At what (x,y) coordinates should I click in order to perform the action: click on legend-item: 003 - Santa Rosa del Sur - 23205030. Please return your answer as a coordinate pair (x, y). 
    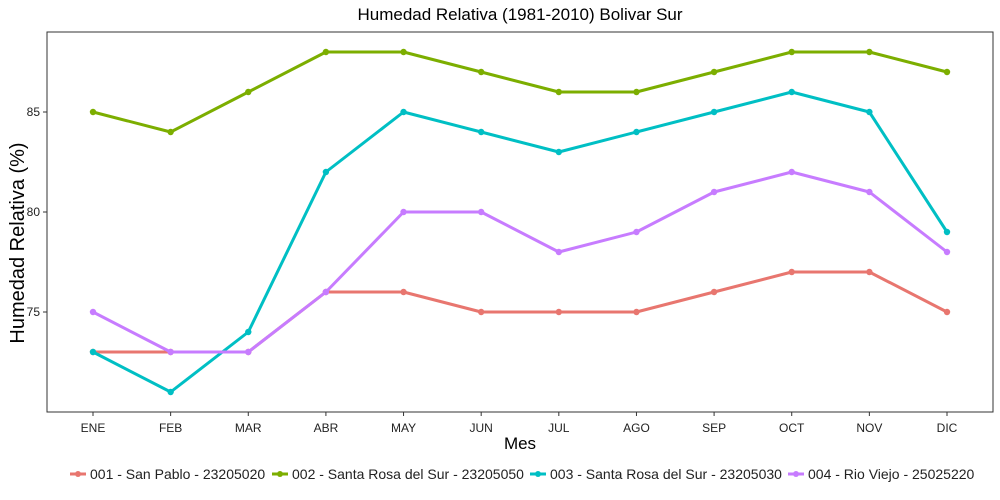
    Looking at the image, I should click on (656, 474).